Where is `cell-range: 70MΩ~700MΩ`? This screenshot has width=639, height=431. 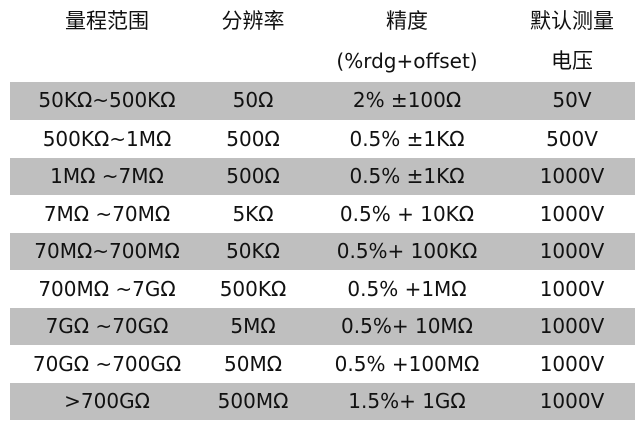
cell-range: 70MΩ~700MΩ is located at coordinates (107, 251).